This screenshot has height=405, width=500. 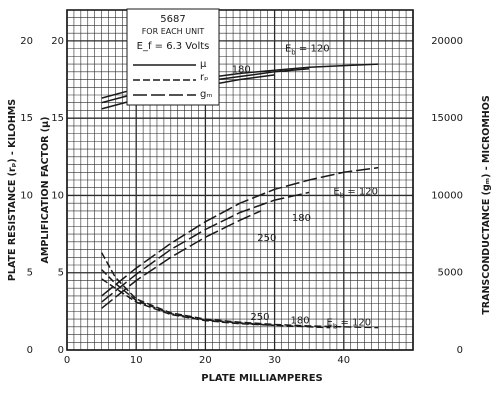 What do you see at coordinates (355, 193) in the screenshot?
I see `annotation-gm: Eb = 120` at bounding box center [355, 193].